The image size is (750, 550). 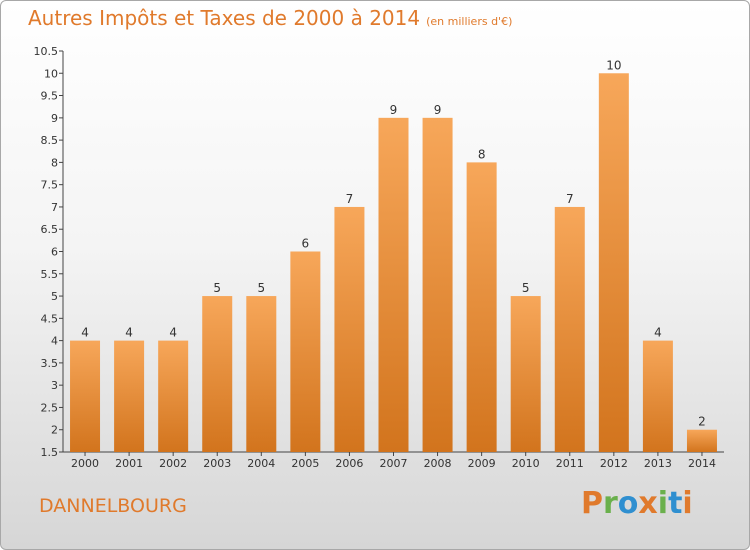 What do you see at coordinates (613, 65) in the screenshot?
I see `value-label-2012: 10` at bounding box center [613, 65].